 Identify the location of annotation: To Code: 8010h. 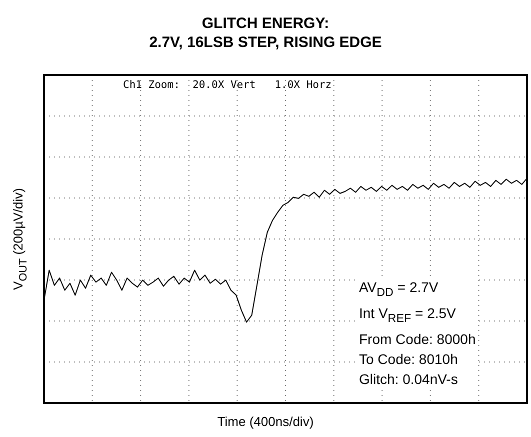
(409, 359).